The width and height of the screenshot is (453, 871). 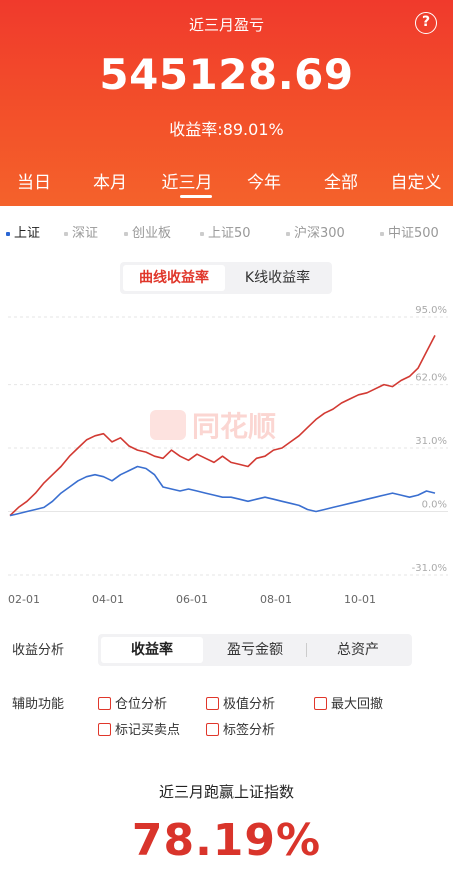 What do you see at coordinates (152, 650) in the screenshot?
I see `analysis-option-return: 收益率` at bounding box center [152, 650].